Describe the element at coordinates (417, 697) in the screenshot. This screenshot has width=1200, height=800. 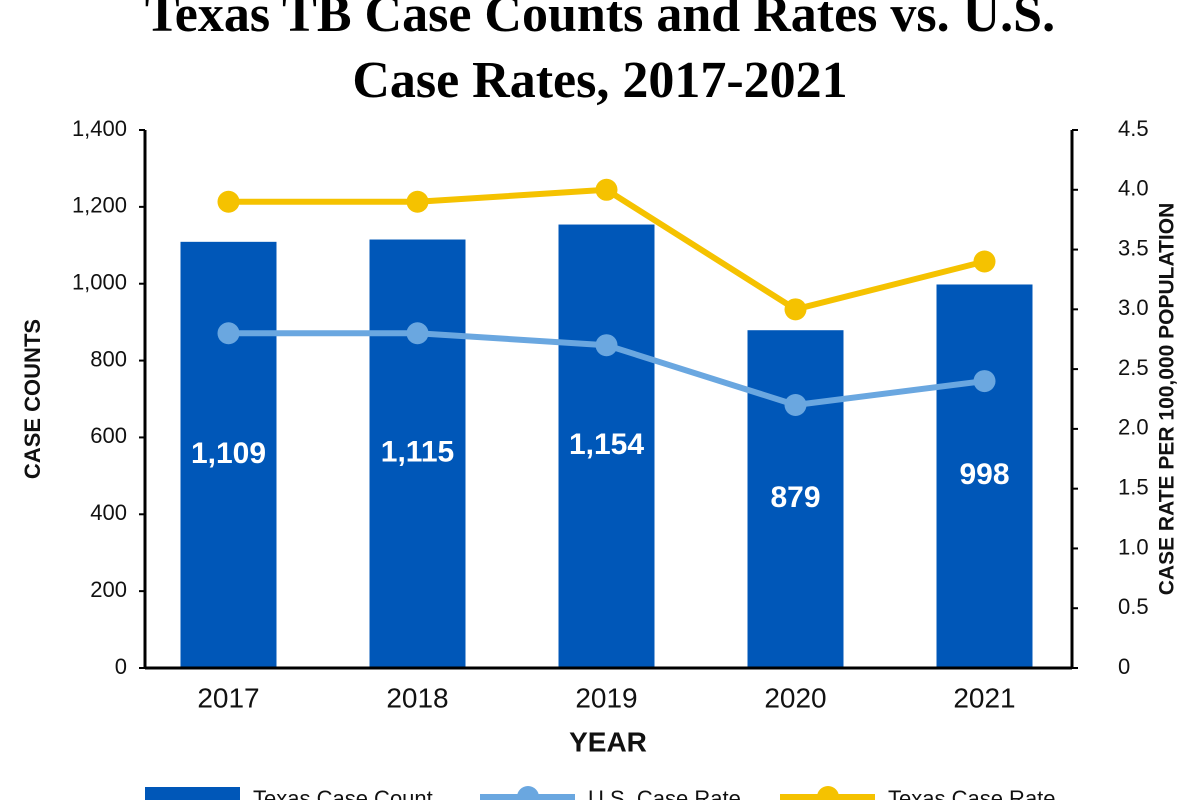
I see `x-tick-label: 2018` at that location.